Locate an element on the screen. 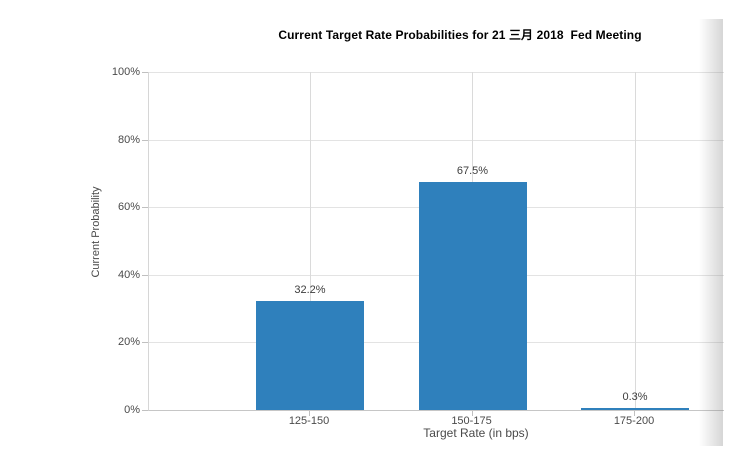 This screenshot has width=735, height=457. bar-value-label: 67.5% is located at coordinates (472, 170).